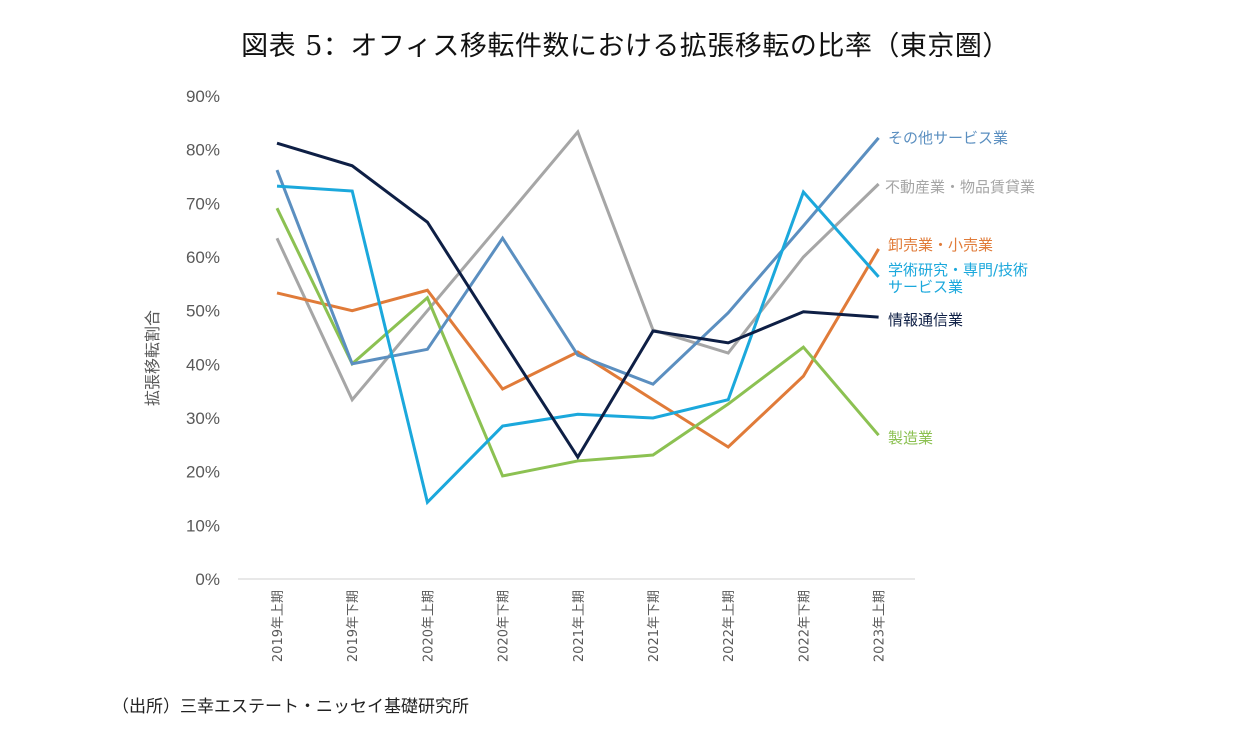  What do you see at coordinates (960, 187) in the screenshot?
I see `series-label: 不動産業・物品賃貸業` at bounding box center [960, 187].